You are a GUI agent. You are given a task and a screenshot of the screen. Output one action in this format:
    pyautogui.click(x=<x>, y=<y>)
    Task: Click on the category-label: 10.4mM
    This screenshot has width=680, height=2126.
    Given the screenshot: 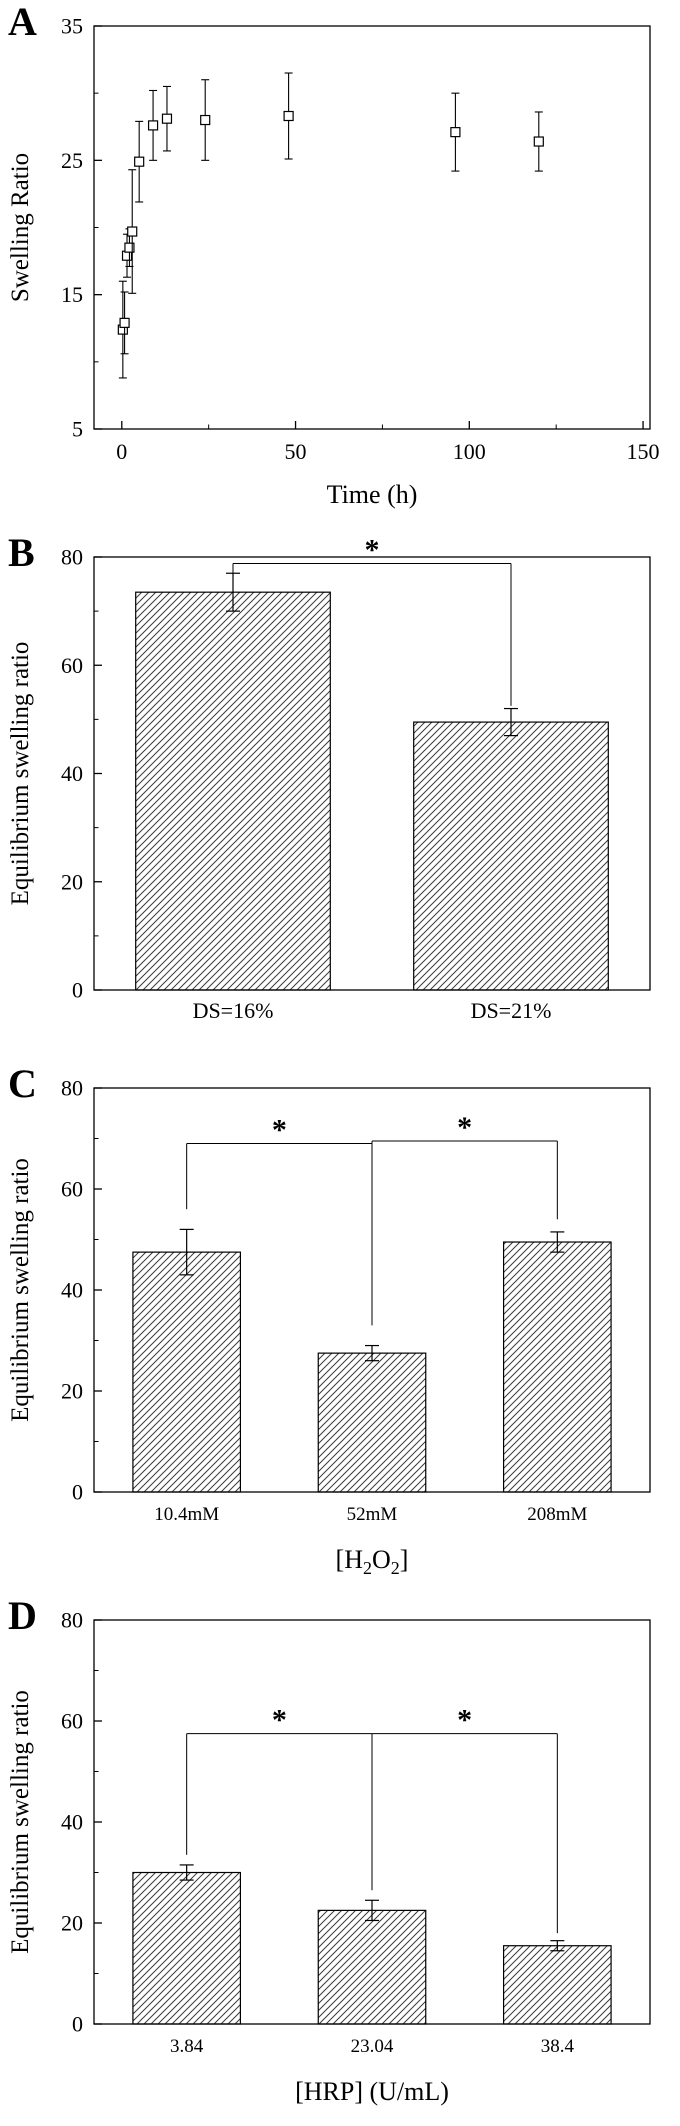 What is the action you would take?
    pyautogui.click(x=186, y=1514)
    